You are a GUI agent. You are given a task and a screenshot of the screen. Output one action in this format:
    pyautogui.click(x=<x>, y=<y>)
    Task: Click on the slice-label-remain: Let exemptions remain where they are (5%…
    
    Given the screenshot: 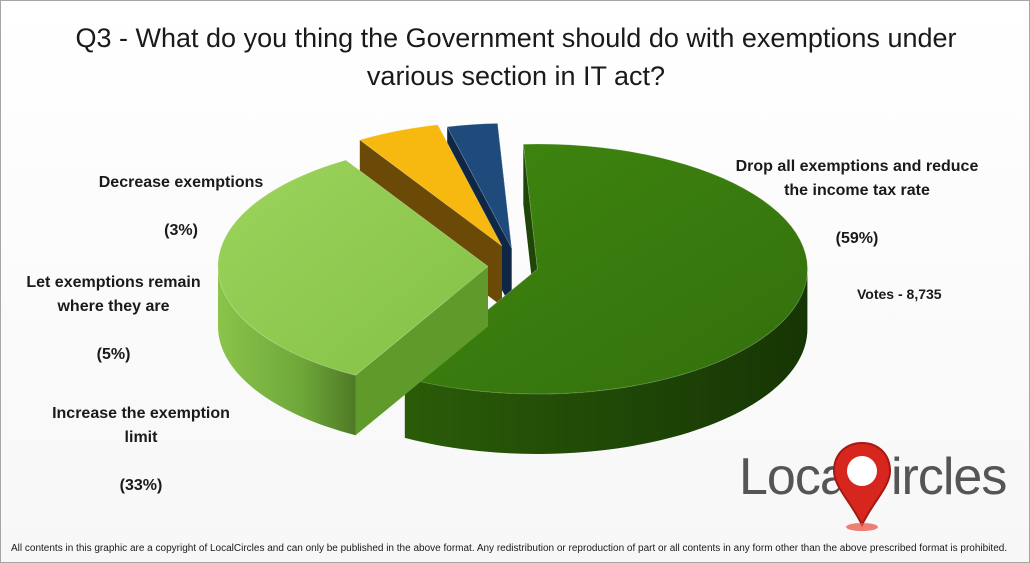 What is the action you would take?
    pyautogui.click(x=113, y=318)
    